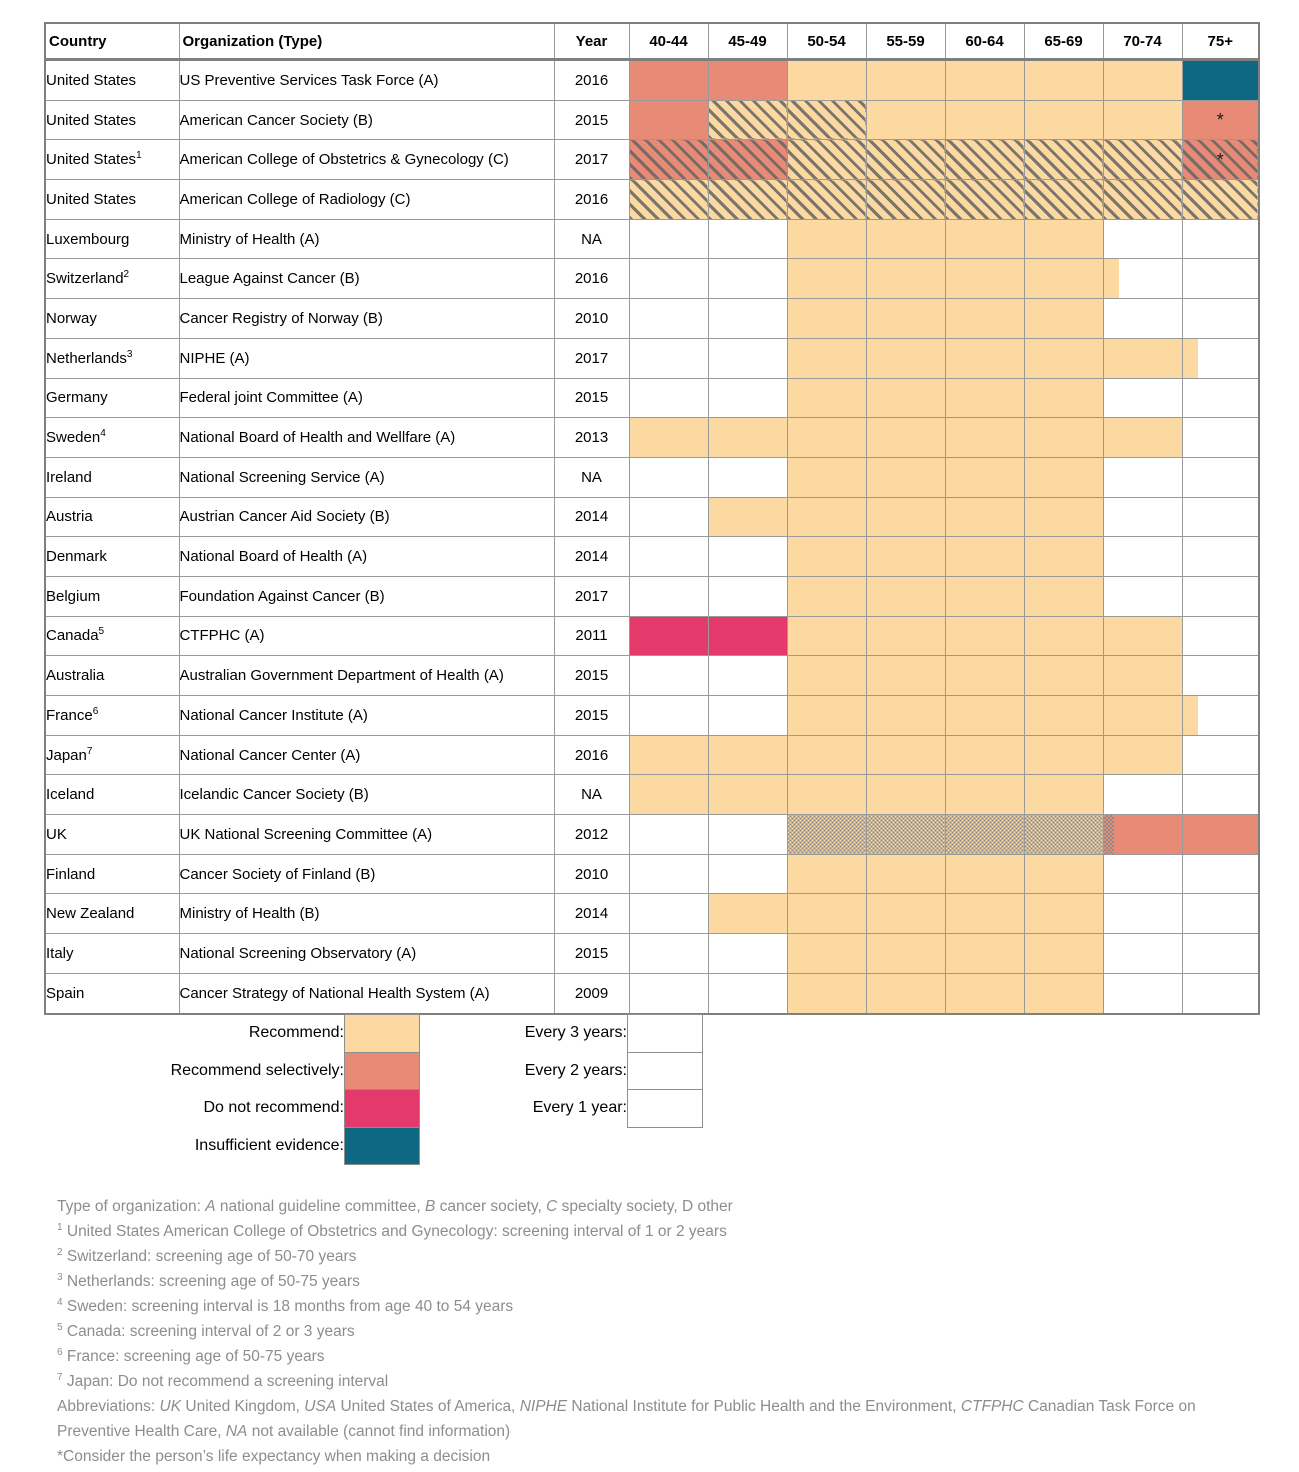 Image resolution: width=1299 pixels, height=1472 pixels. I want to click on legend-row-D: Do not recommend:, so click(232, 1108).